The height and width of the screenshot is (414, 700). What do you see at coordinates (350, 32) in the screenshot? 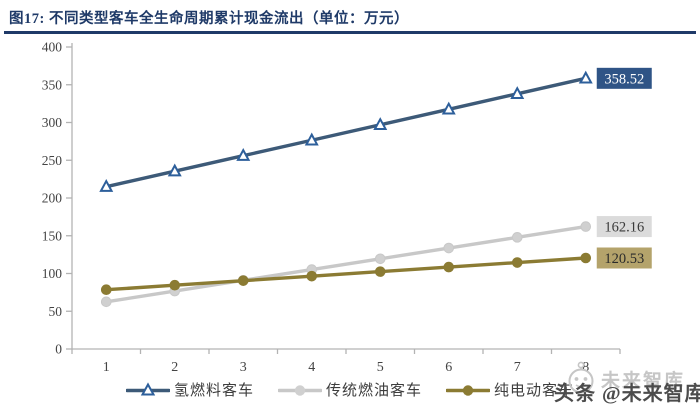
I see `title-divider` at bounding box center [350, 32].